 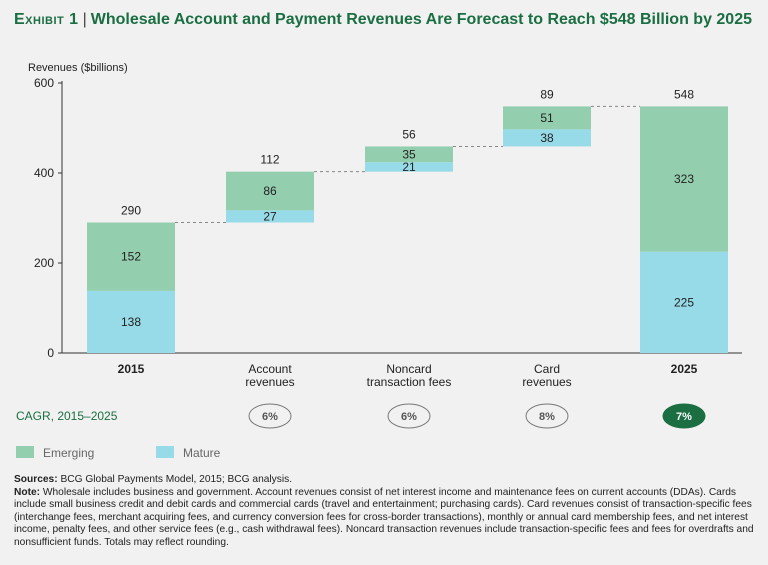 What do you see at coordinates (684, 369) in the screenshot?
I see `x-tick-label: 2025` at bounding box center [684, 369].